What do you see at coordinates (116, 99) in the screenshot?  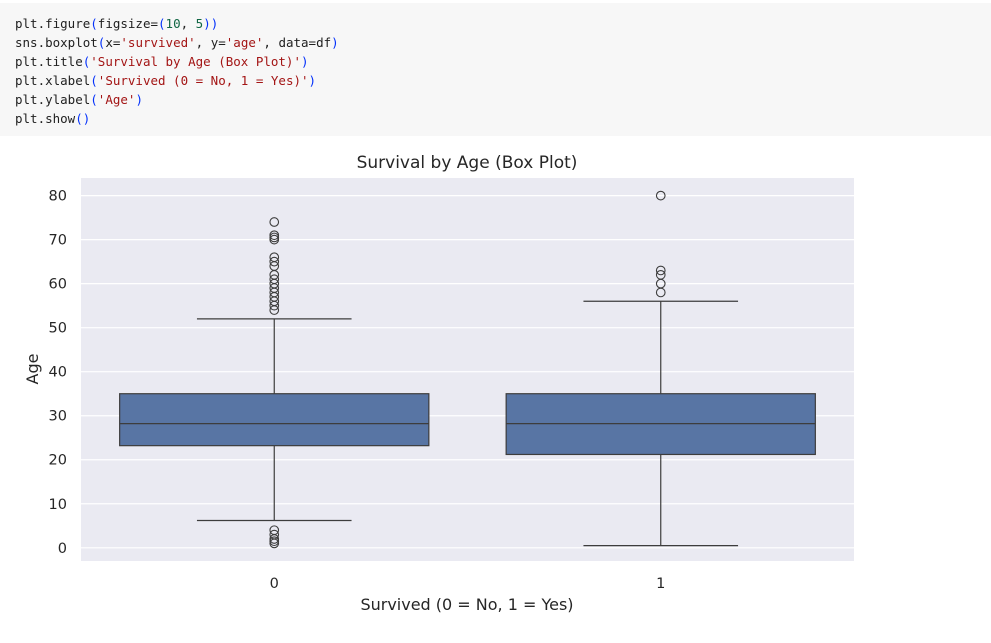 I see `code-token: 'Age'` at bounding box center [116, 99].